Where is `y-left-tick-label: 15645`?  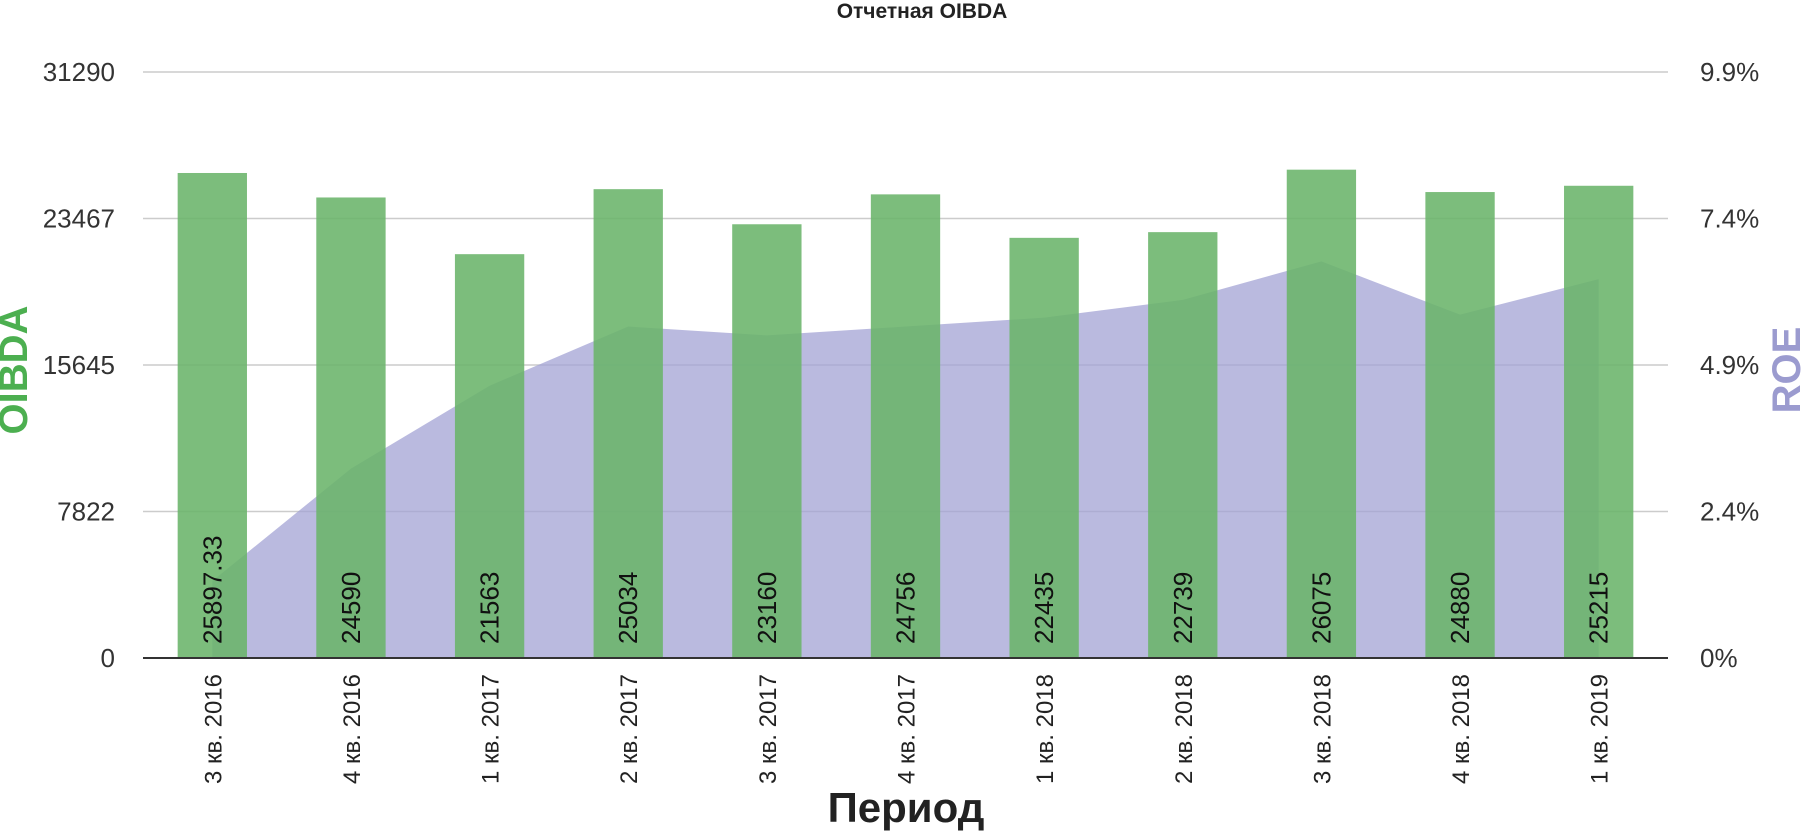 y-left-tick-label: 15645 is located at coordinates (79, 365).